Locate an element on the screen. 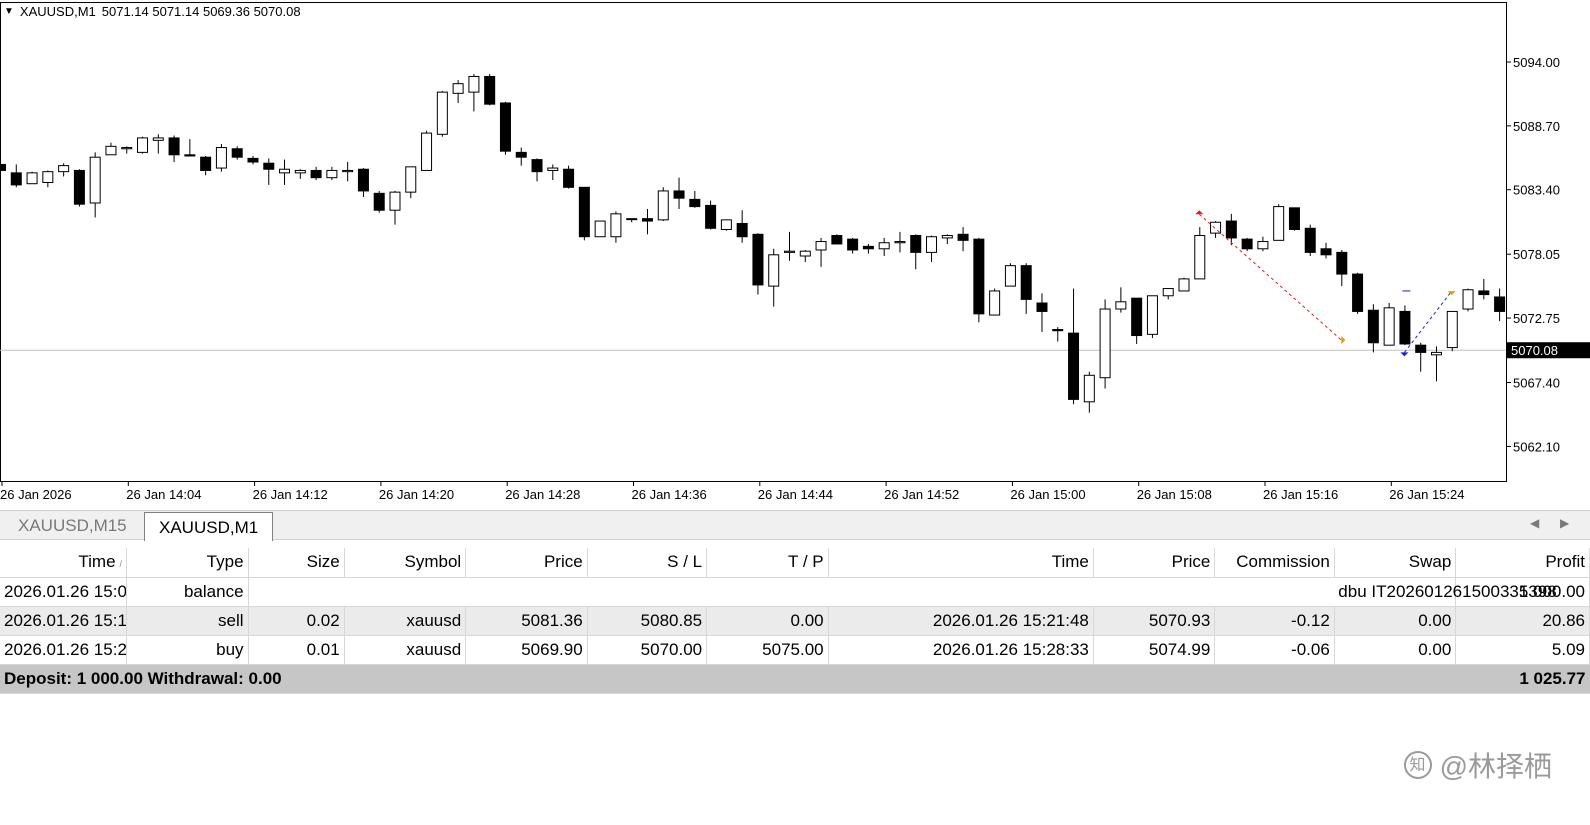 The height and width of the screenshot is (825, 1590). cell-close-time: 2026.01.26 15:28:33 is located at coordinates (961, 650).